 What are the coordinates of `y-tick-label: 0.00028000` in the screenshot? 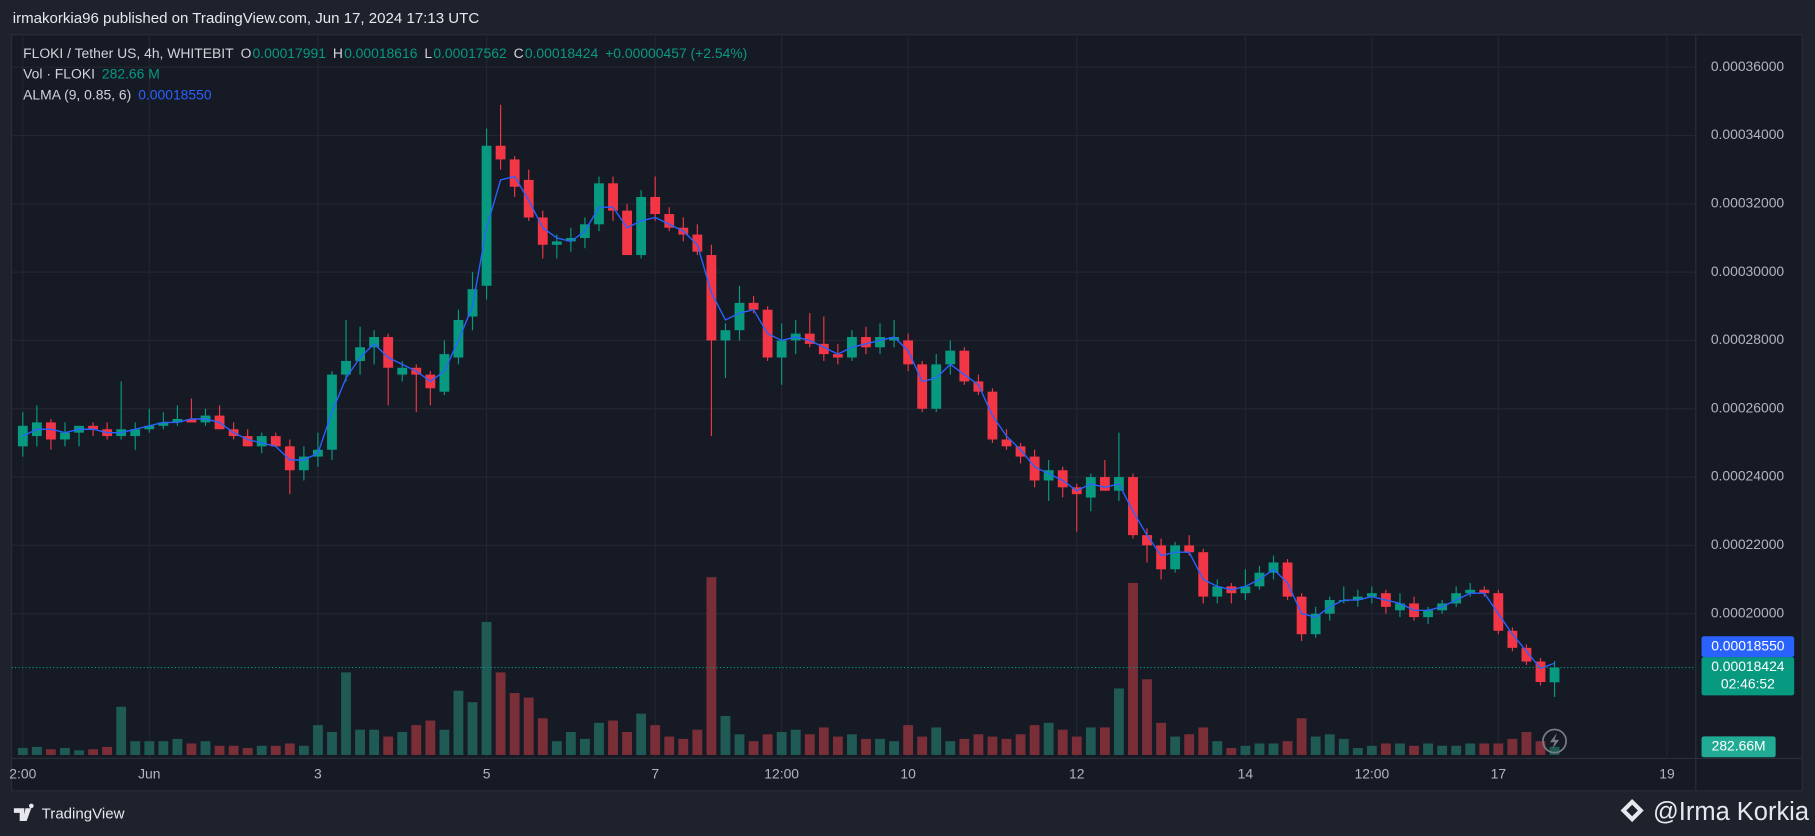 It's located at (1748, 339).